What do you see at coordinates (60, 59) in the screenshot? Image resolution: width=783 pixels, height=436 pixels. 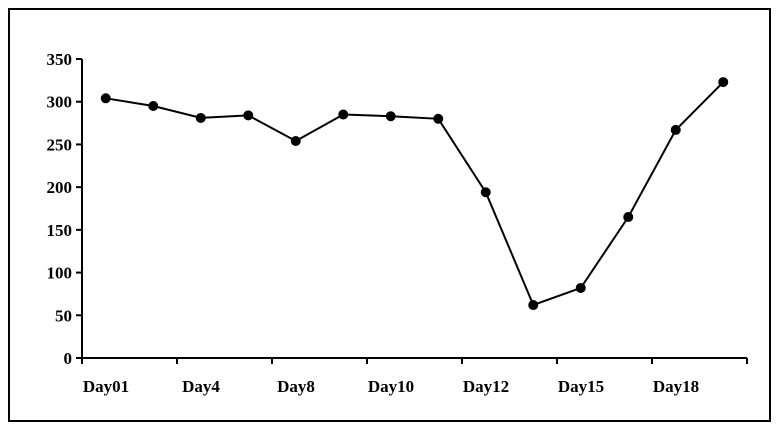 I see `y-tick-label: 350` at bounding box center [60, 59].